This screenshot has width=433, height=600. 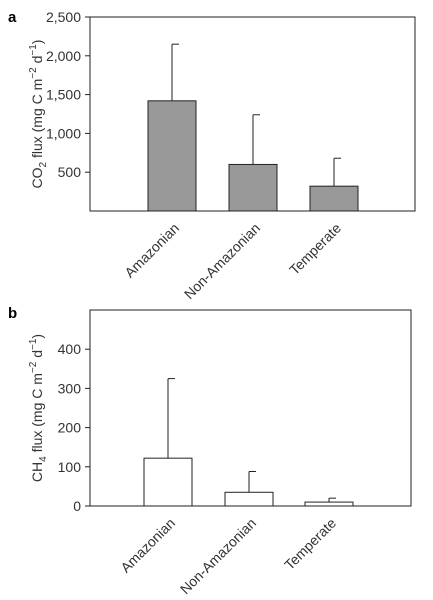 I want to click on panel-letter-a: a, so click(x=12, y=17).